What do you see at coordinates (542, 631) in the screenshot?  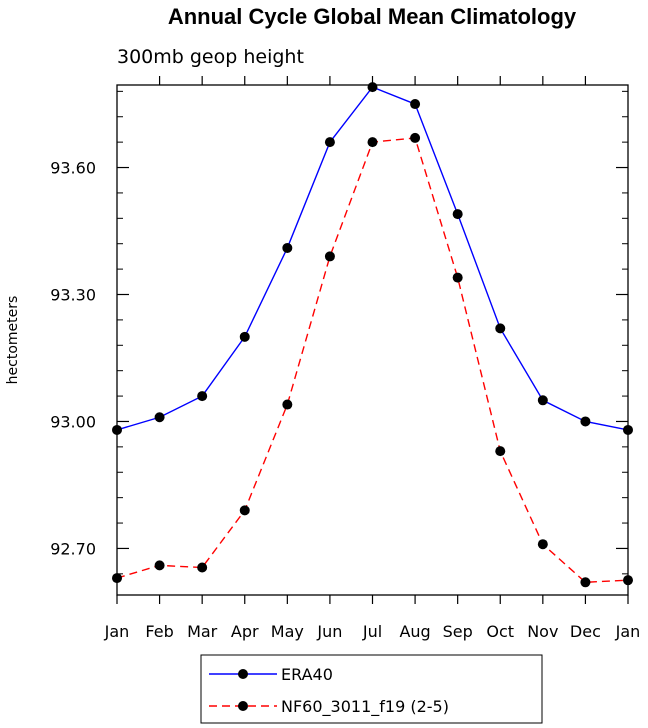 I see `x-tick-label: Nov` at bounding box center [542, 631].